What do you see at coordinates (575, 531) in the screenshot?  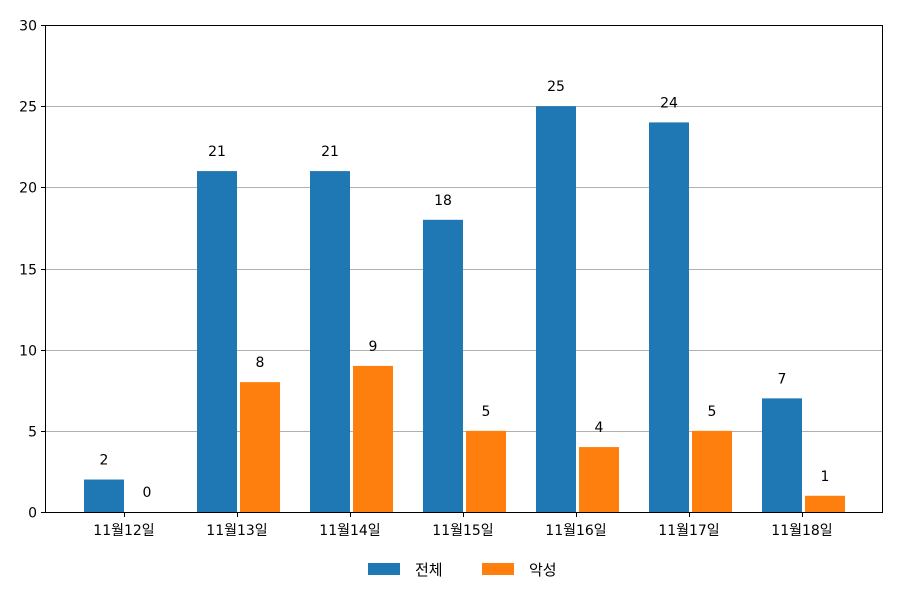 I see `x-tick-label: 11월16일` at bounding box center [575, 531].